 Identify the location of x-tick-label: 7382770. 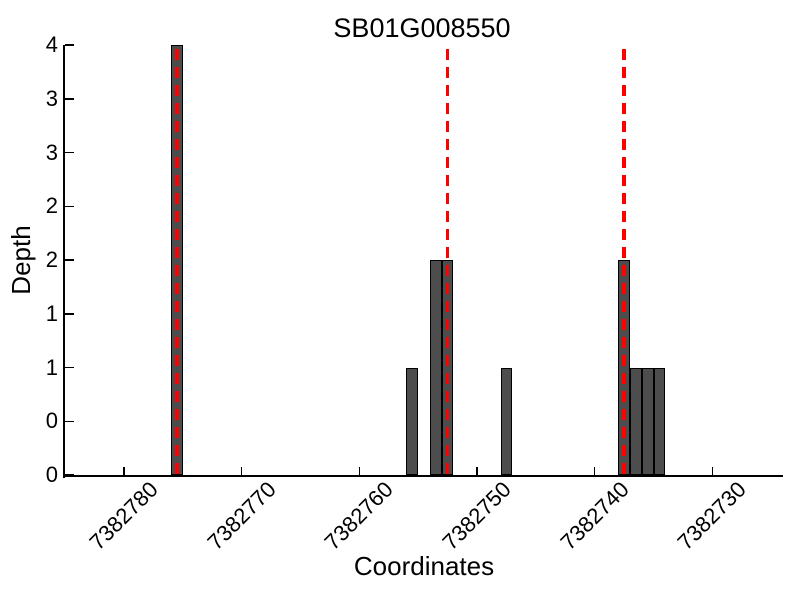
(241, 515).